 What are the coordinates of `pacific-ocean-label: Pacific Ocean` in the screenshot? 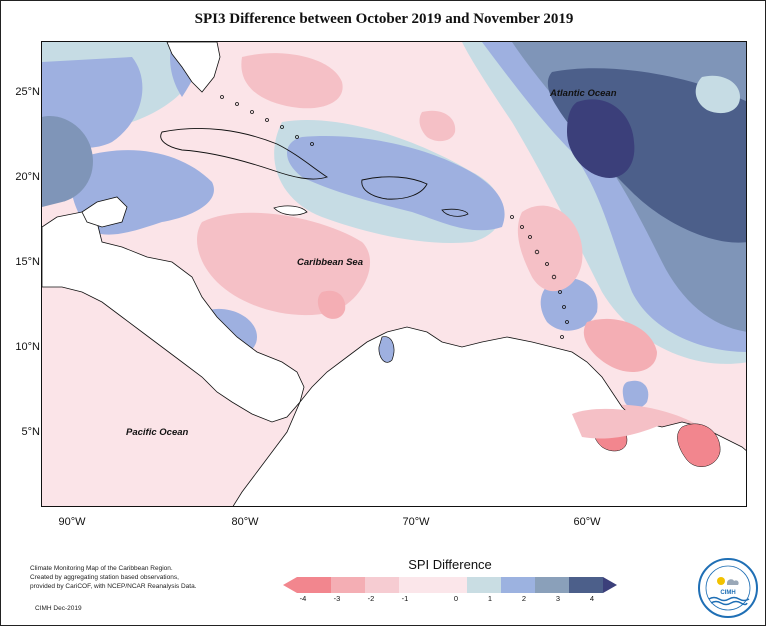 It's located at (157, 432).